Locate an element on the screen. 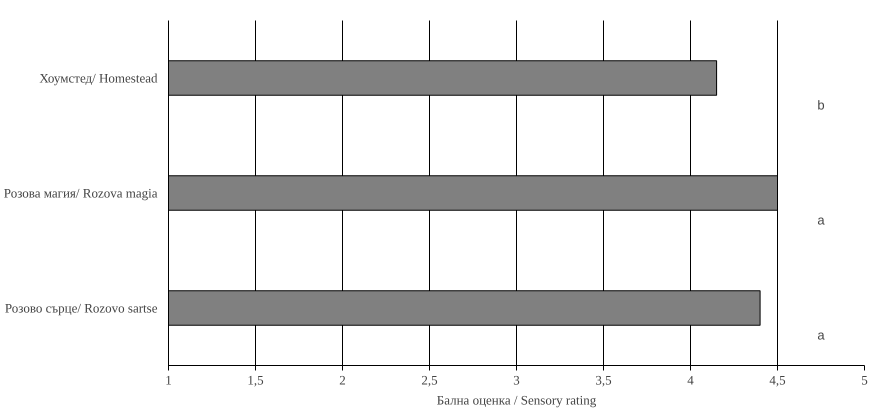 Image resolution: width=884 pixels, height=410 pixels. x-tick-label: 3 is located at coordinates (516, 380).